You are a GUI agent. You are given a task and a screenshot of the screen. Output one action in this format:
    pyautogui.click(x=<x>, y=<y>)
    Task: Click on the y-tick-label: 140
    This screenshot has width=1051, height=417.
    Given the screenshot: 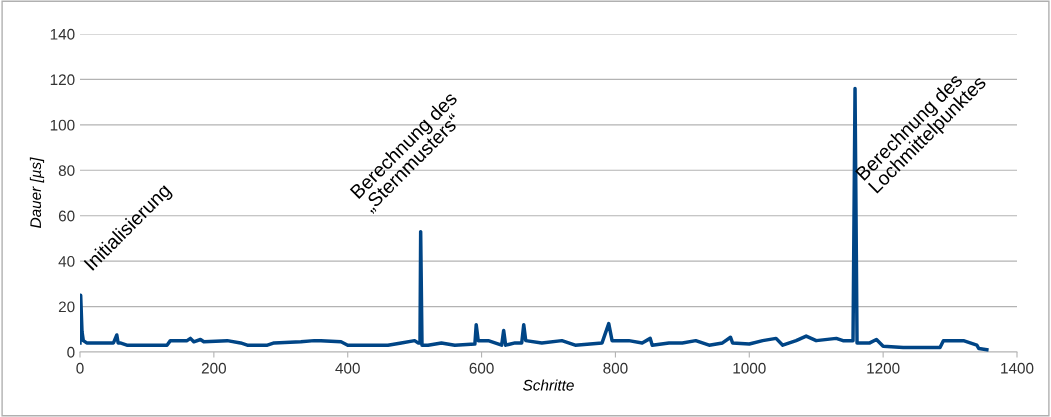 What is the action you would take?
    pyautogui.click(x=62, y=34)
    